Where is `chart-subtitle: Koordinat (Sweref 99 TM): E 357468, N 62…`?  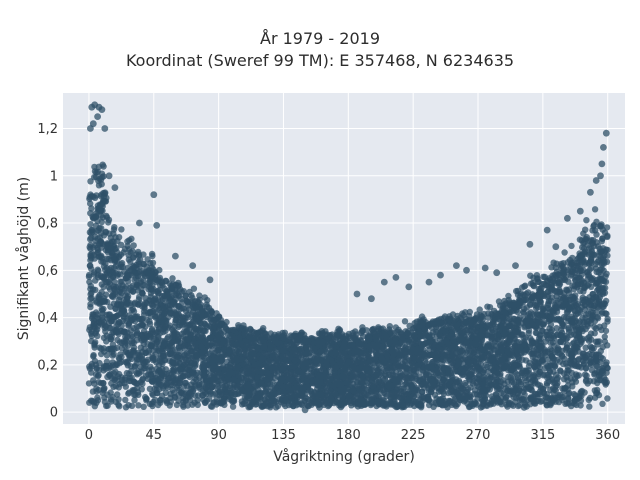
chart-subtitle: Koordinat (Sweref 99 TM): E 357468, N 62… is located at coordinates (320, 60).